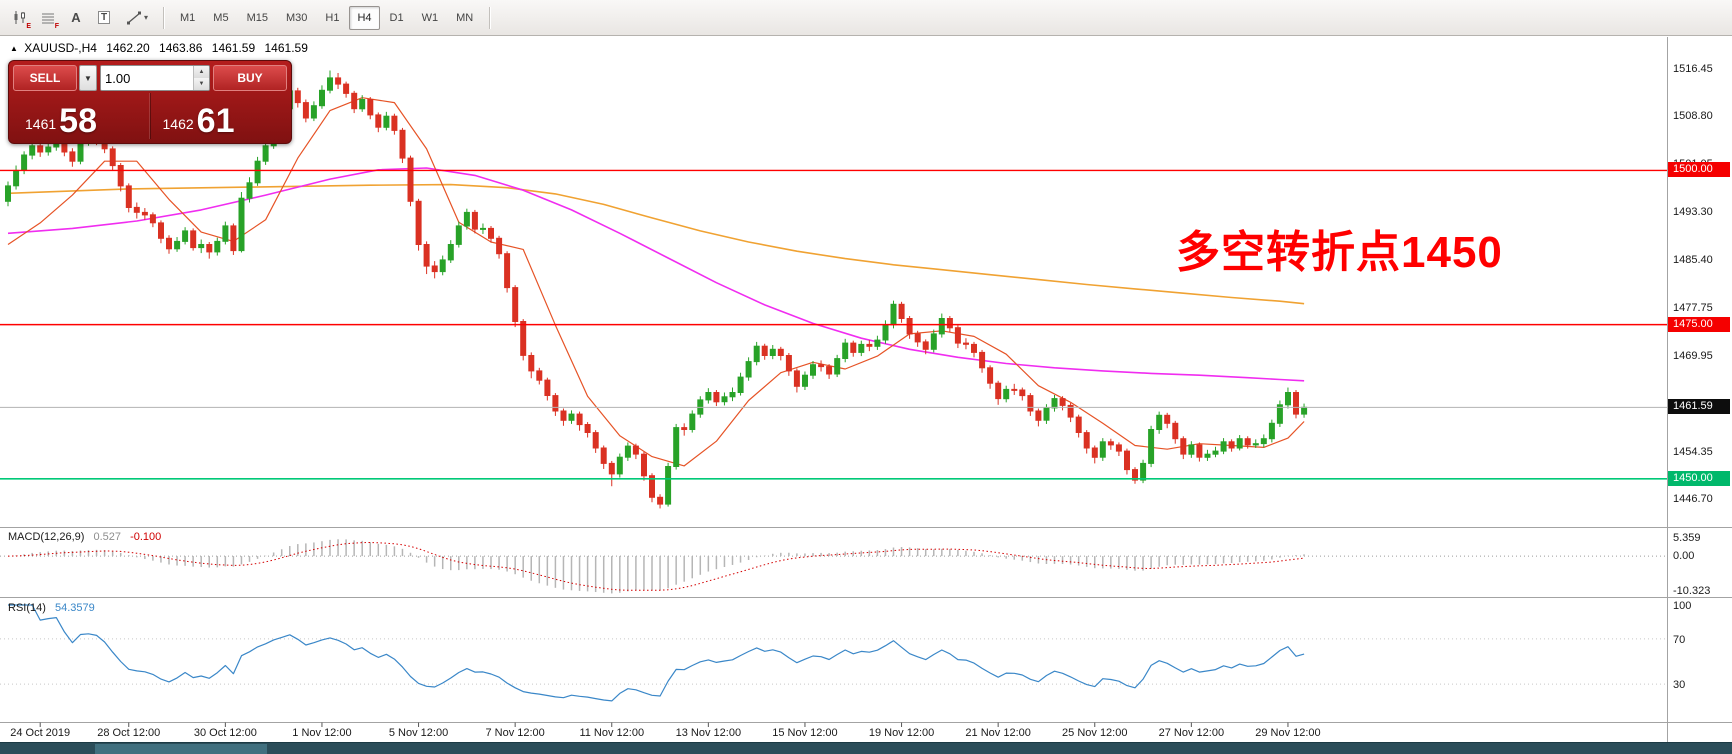  I want to click on price-axis-tick: 1508.80, so click(1693, 116).